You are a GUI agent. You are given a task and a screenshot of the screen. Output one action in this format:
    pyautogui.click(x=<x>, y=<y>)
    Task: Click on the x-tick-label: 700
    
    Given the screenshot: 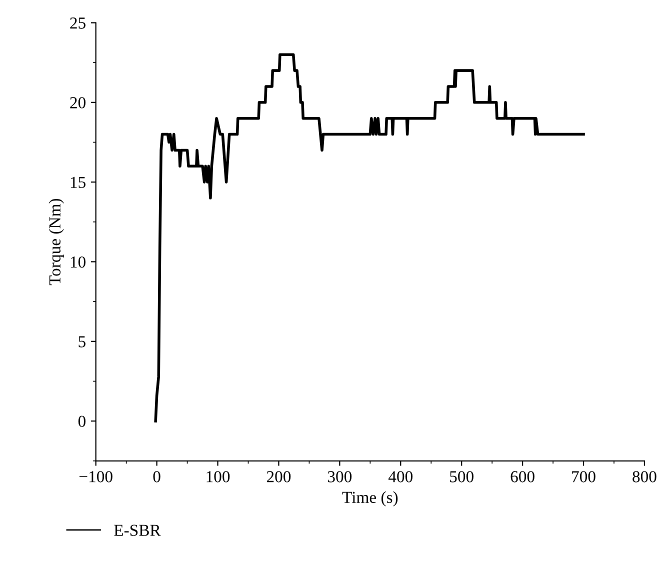 What is the action you would take?
    pyautogui.click(x=584, y=476)
    